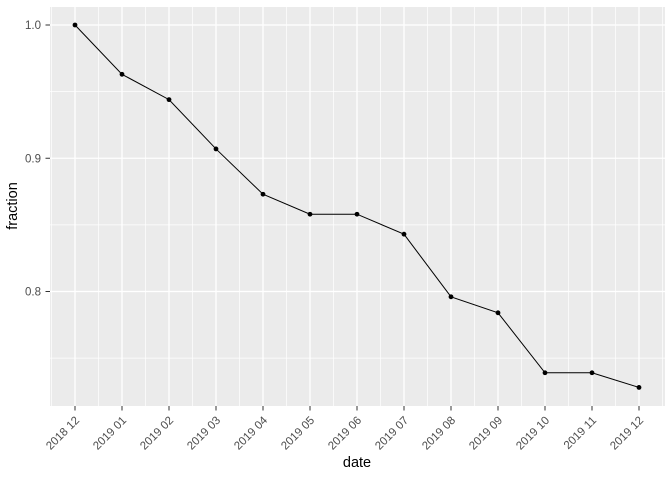 This screenshot has height=480, width=672. What do you see at coordinates (110, 434) in the screenshot?
I see `x-tick-label: 2019 01` at bounding box center [110, 434].